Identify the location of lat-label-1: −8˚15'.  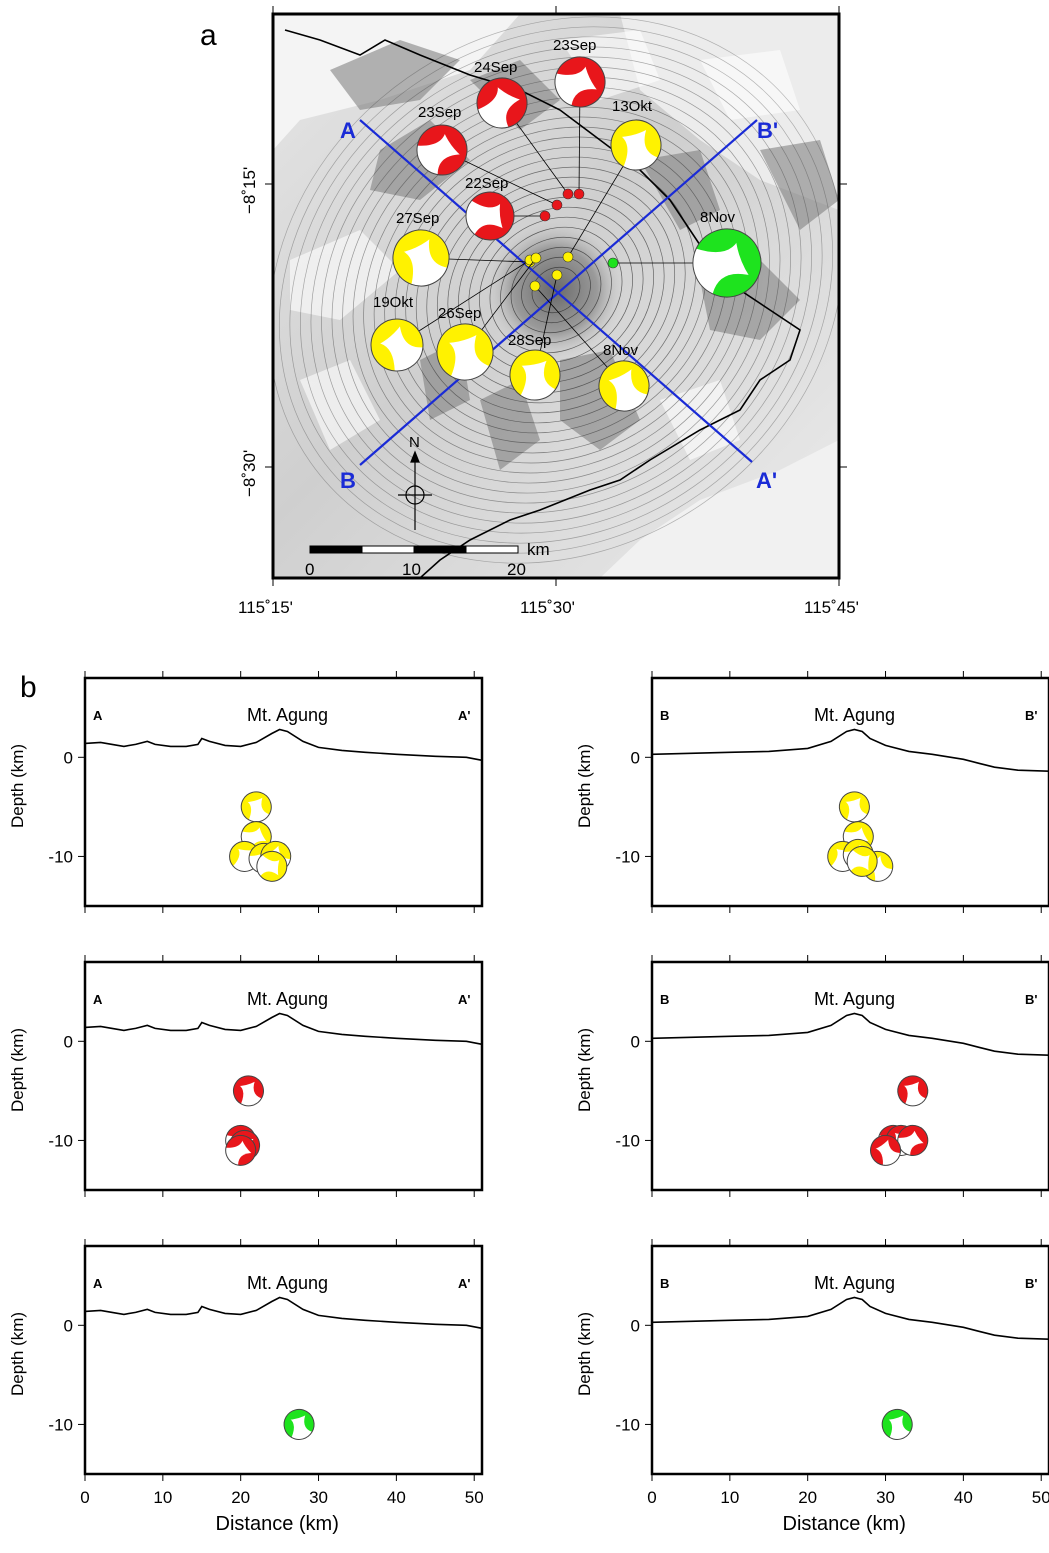
(249, 190).